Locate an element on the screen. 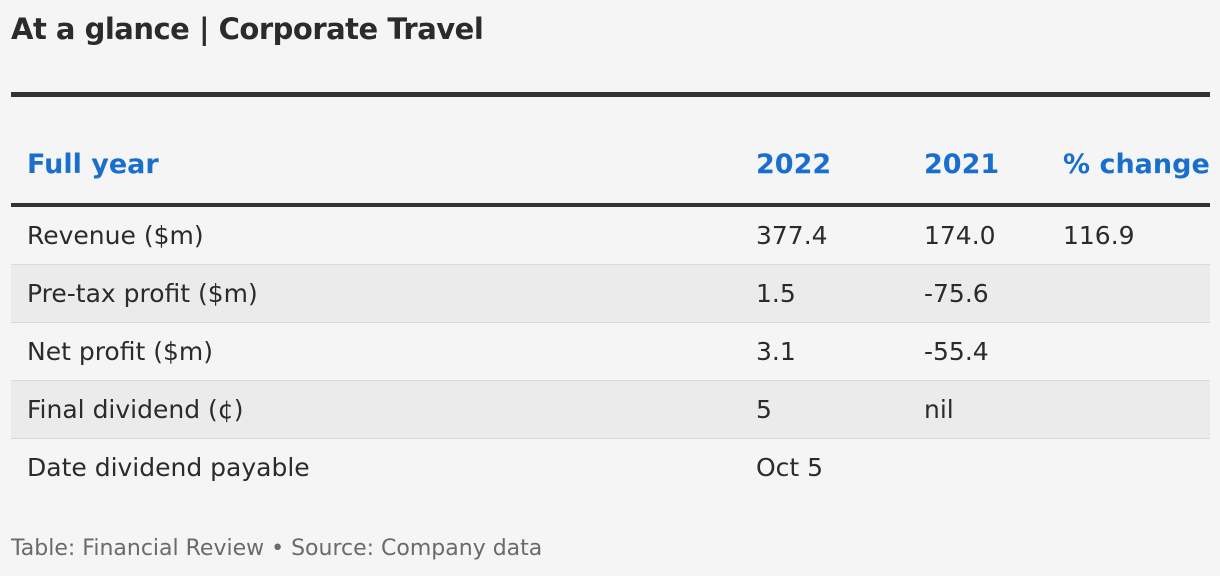 The width and height of the screenshot is (1220, 576). row-label: Pre-tax profit ($m) is located at coordinates (142, 293).